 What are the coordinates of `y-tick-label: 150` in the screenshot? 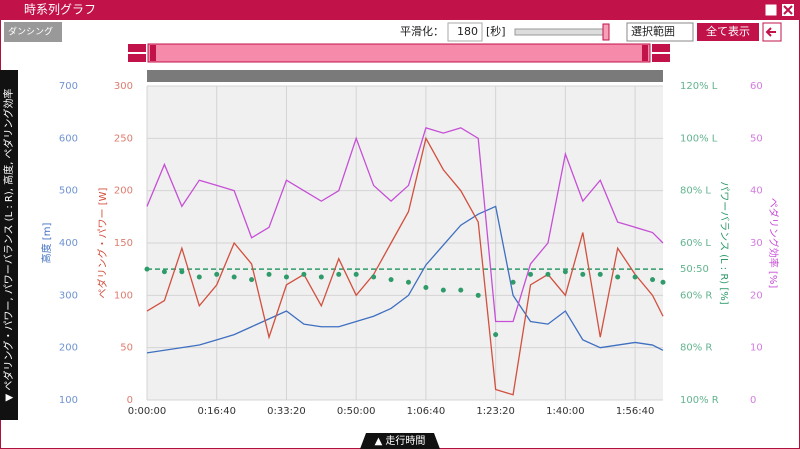 It's located at (123, 243).